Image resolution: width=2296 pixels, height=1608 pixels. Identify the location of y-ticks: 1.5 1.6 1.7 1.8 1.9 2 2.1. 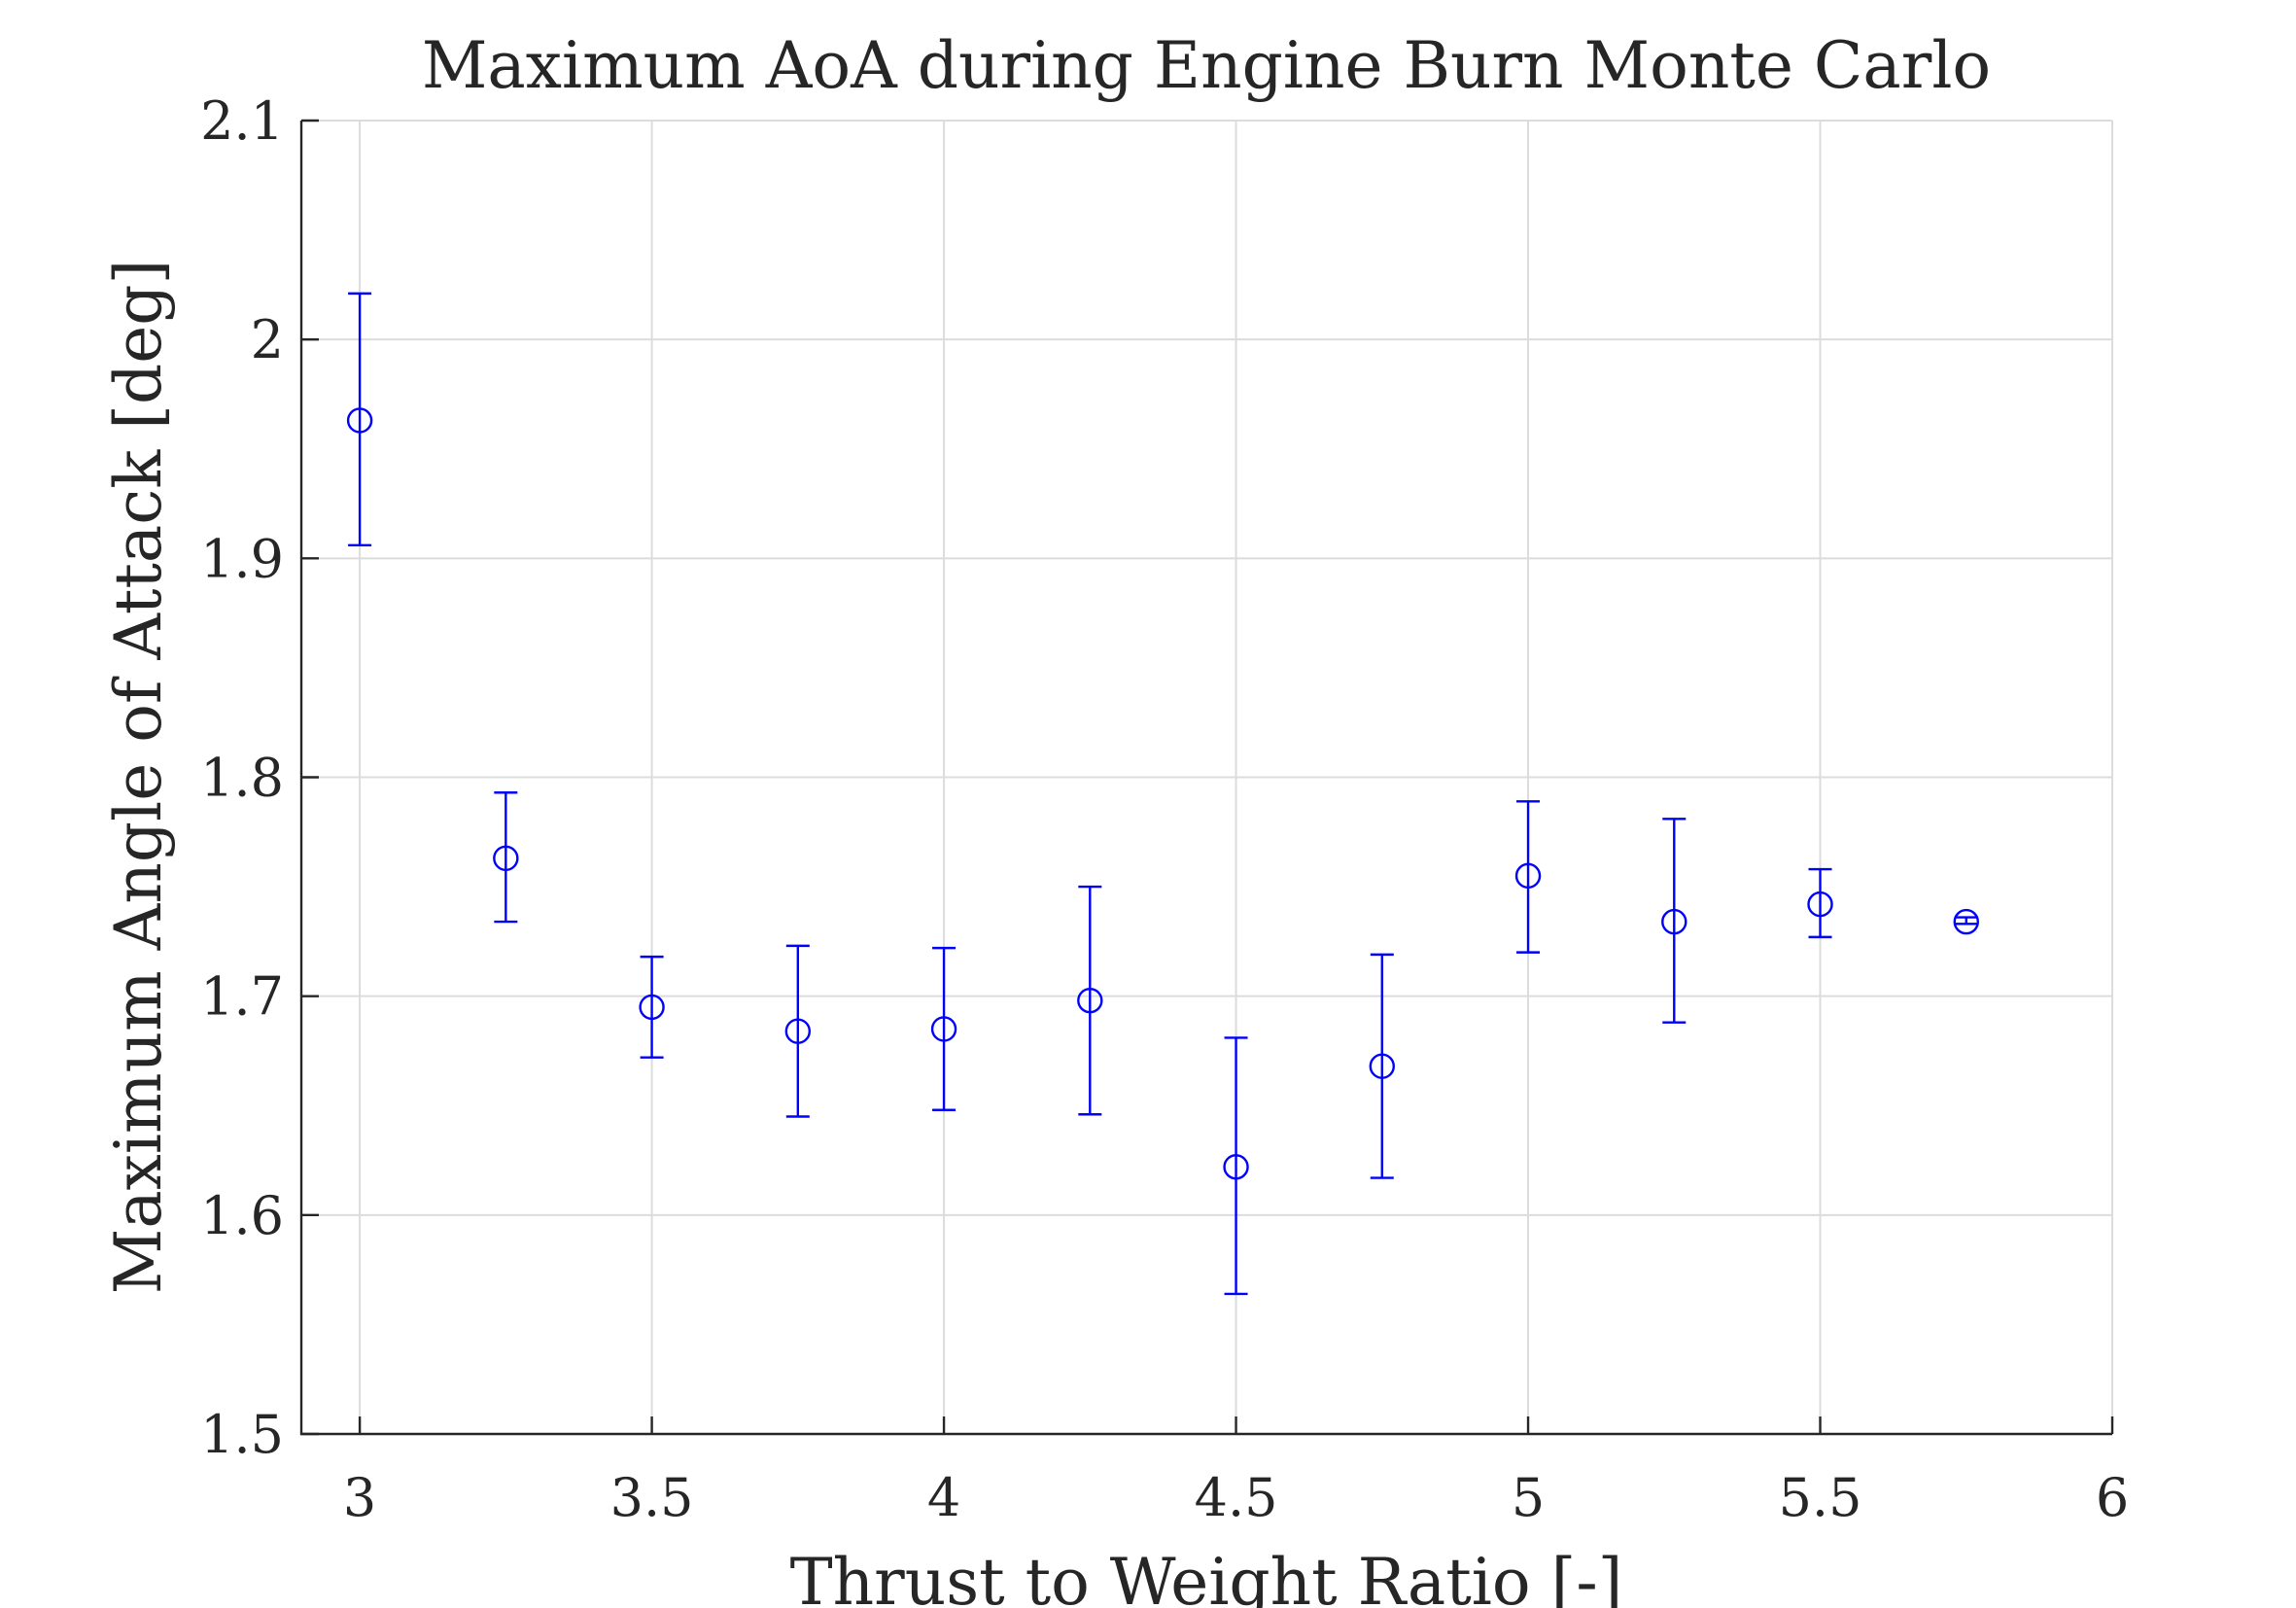
(259, 777).